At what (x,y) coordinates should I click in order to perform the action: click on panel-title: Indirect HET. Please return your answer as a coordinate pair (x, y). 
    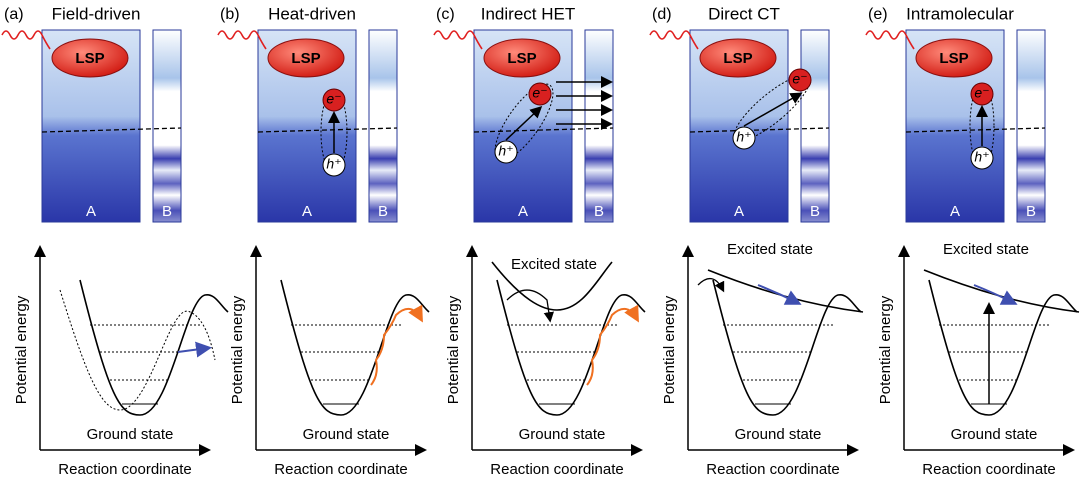
    Looking at the image, I should click on (528, 13).